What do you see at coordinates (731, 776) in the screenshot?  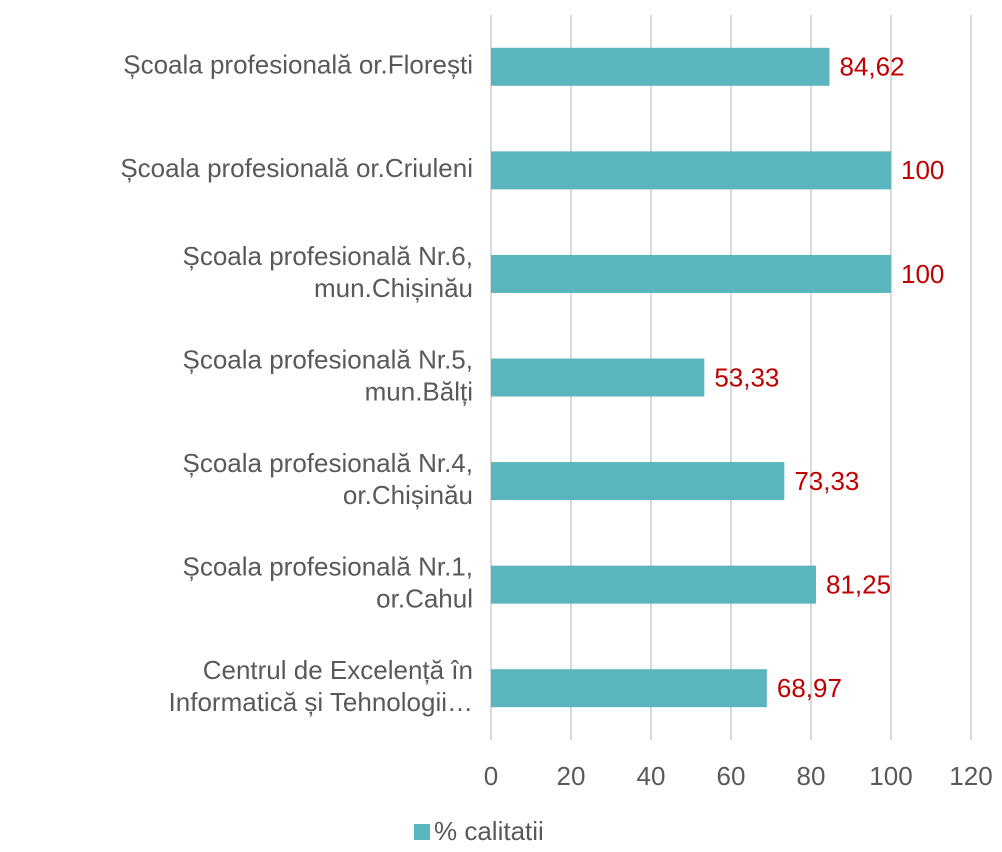 I see `x-tick-label: 60` at bounding box center [731, 776].